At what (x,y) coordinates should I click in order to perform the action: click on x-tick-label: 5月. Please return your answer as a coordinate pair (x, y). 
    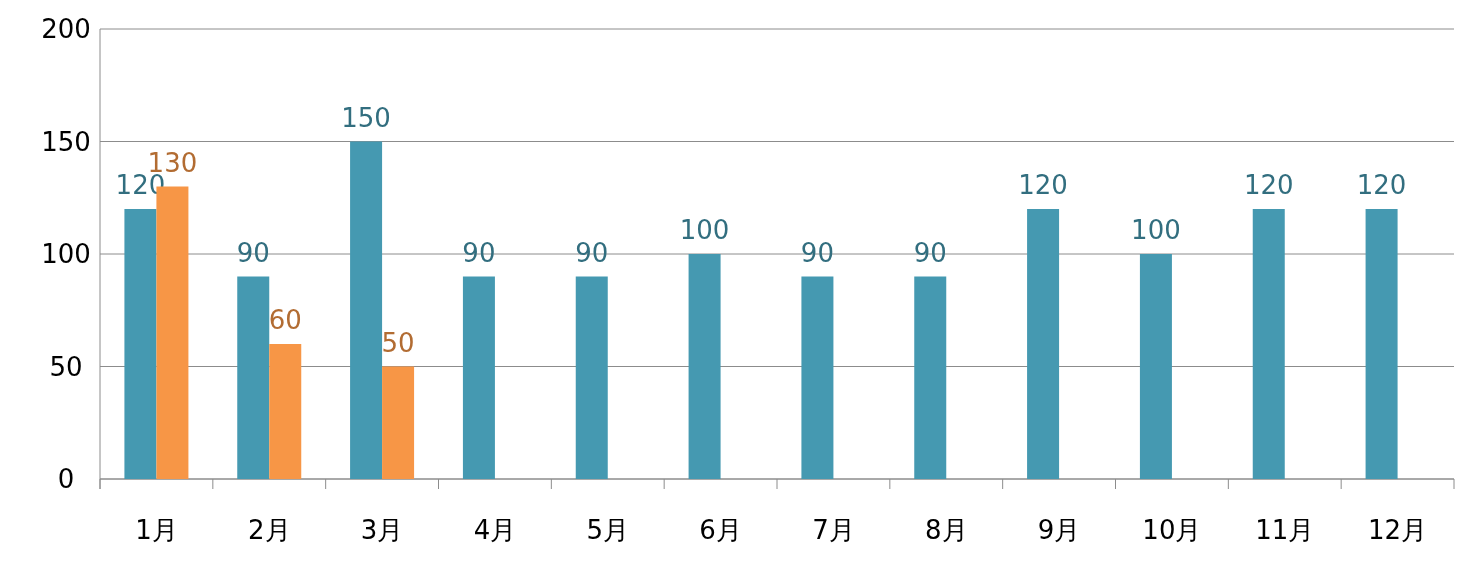
    Looking at the image, I should click on (608, 530).